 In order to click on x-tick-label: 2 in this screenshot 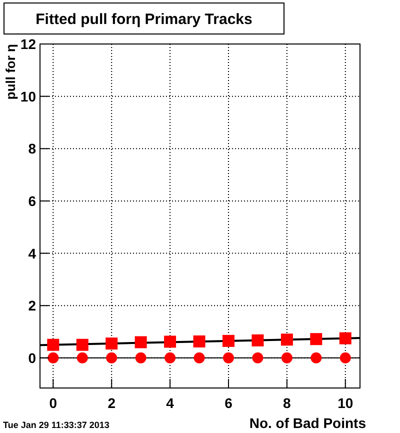, I will do `click(112, 403)`.